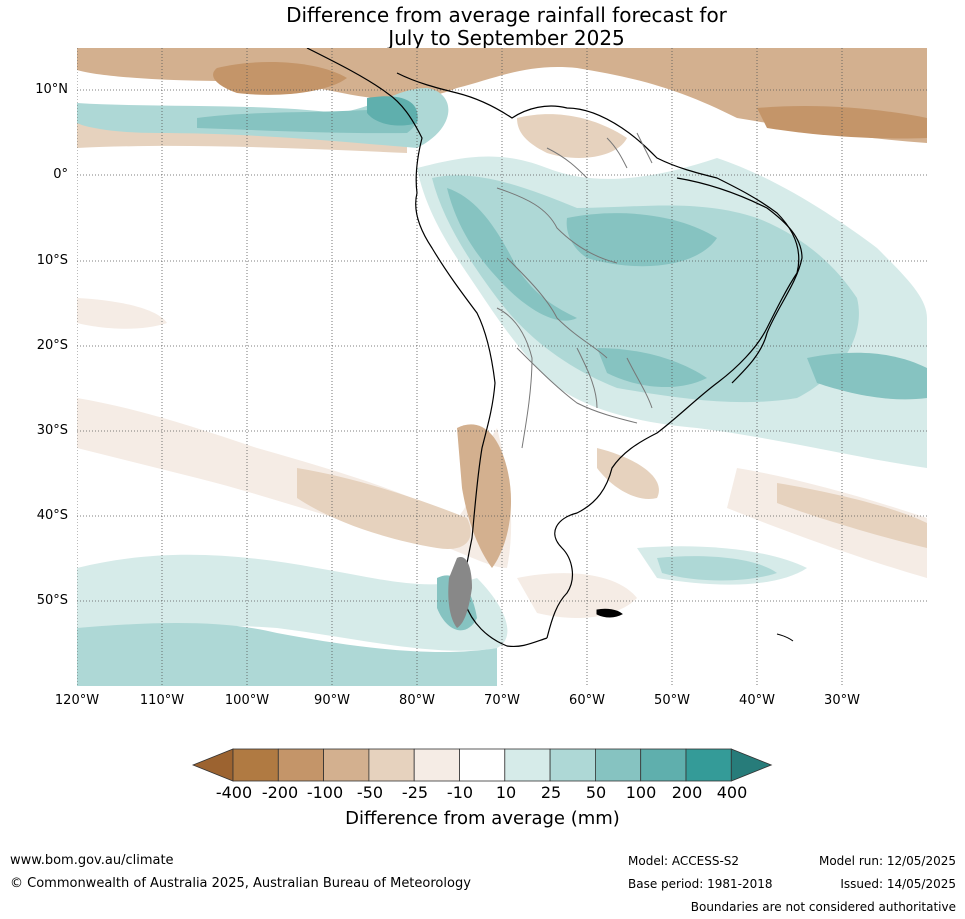  What do you see at coordinates (384, 508) in the screenshot?
I see `brown-south-pacific-mid` at bounding box center [384, 508].